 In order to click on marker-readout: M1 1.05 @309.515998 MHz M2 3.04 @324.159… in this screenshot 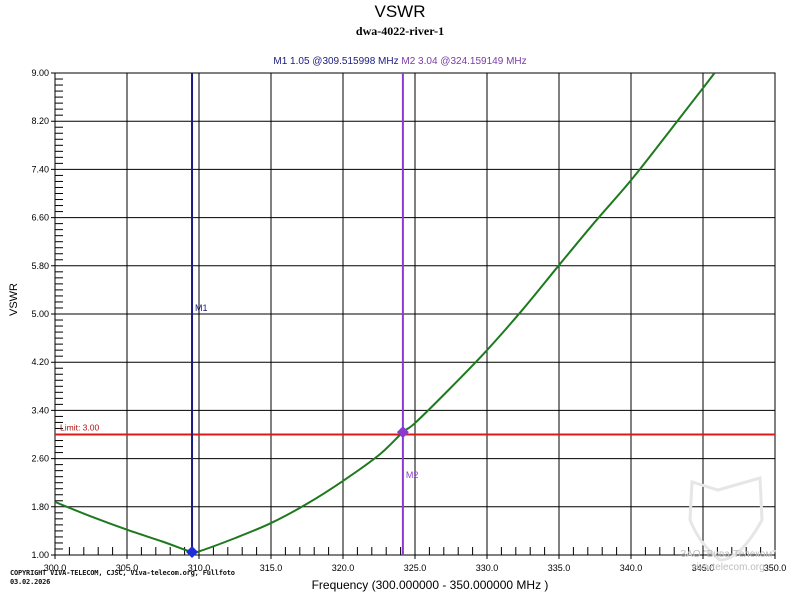, I will do `click(400, 61)`.